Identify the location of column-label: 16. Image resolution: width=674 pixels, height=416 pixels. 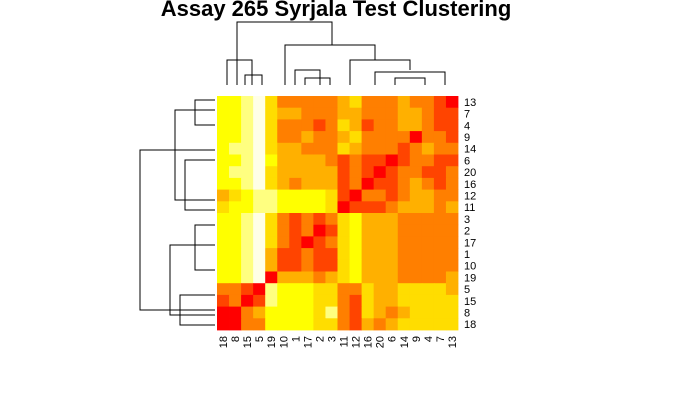
(369, 342).